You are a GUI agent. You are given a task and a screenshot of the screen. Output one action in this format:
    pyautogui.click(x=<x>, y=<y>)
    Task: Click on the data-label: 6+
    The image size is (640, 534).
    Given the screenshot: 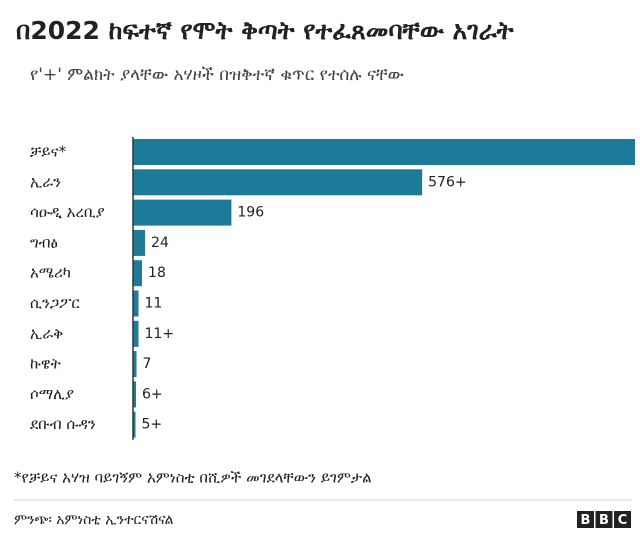 What is the action you would take?
    pyautogui.click(x=152, y=394)
    